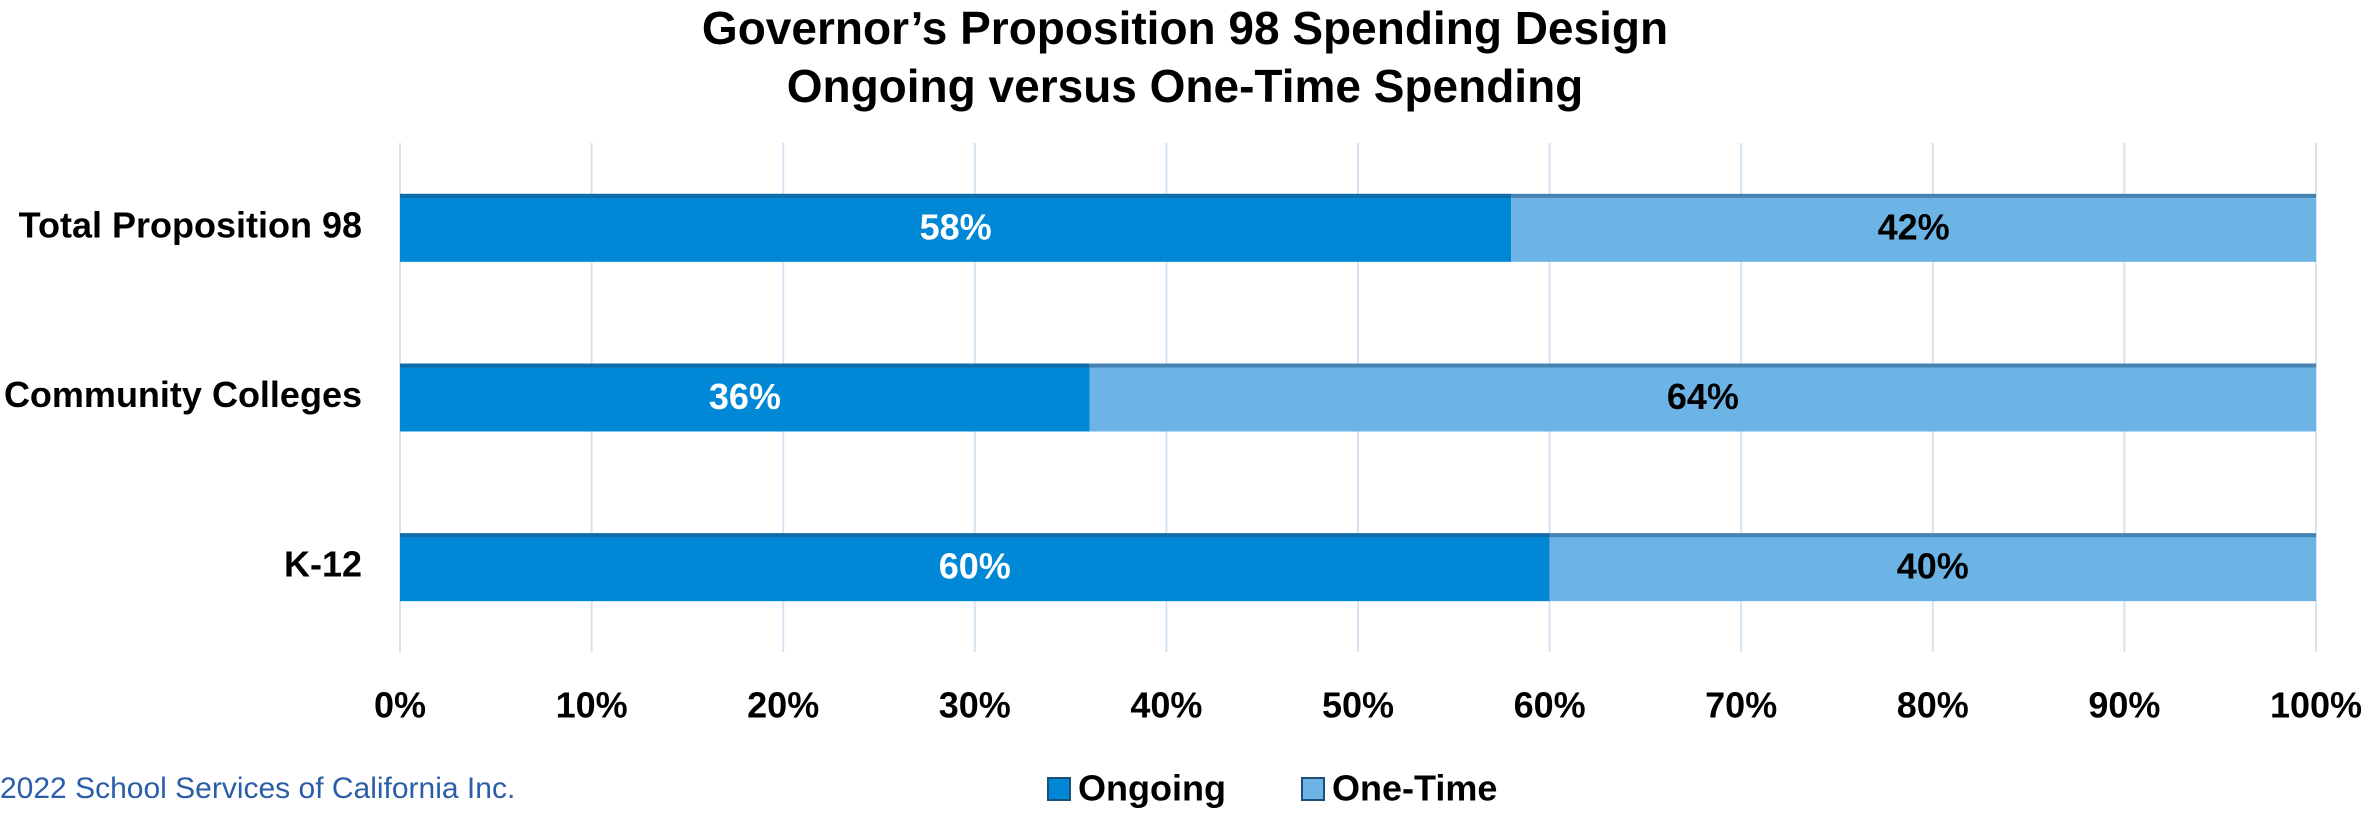  Describe the element at coordinates (1185, 86) in the screenshot. I see `chart-subtitle: Ongoing versus One-Time Spending` at that location.